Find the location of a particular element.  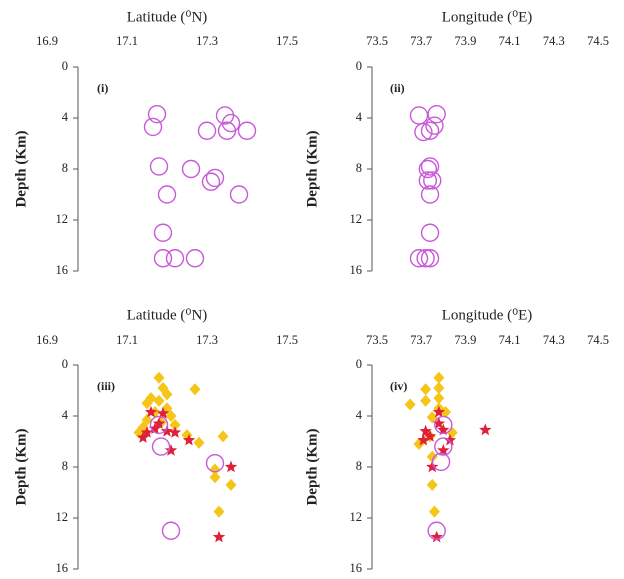

x-tick-label: 74.3 is located at coordinates (554, 340).